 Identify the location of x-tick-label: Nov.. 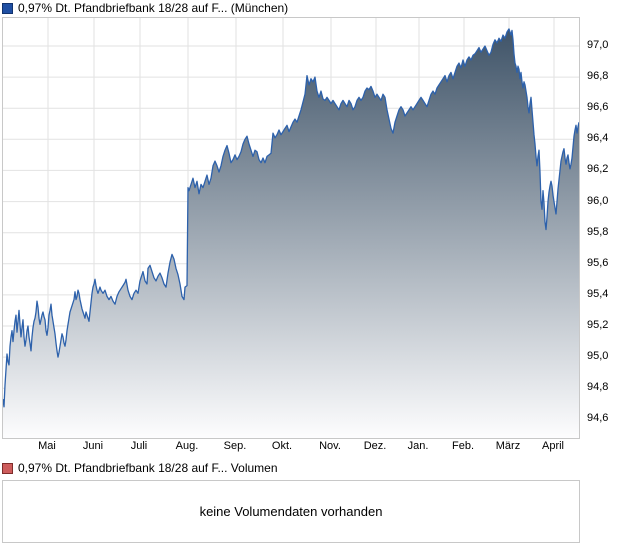
(330, 446).